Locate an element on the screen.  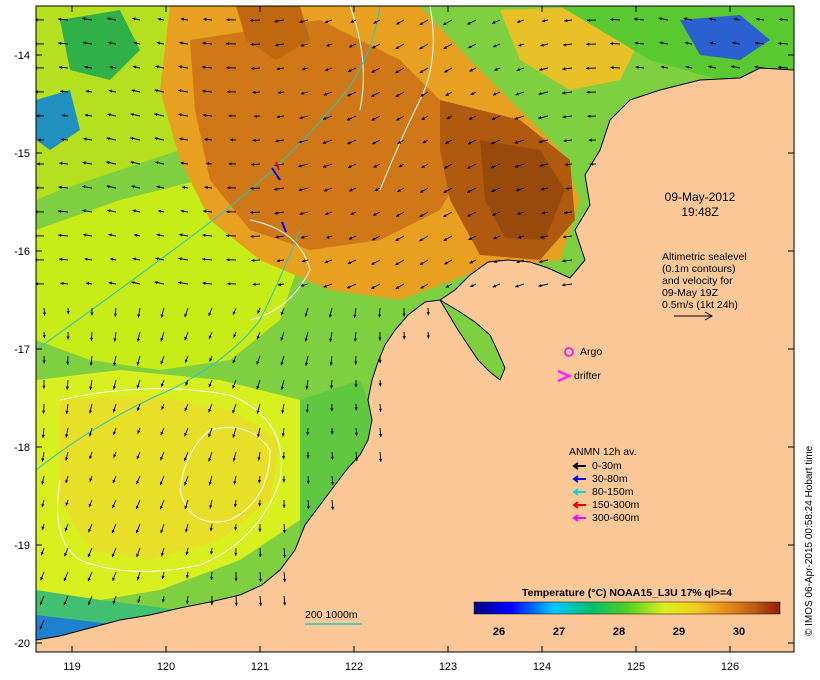
x-tick-label: 124 is located at coordinates (542, 667).